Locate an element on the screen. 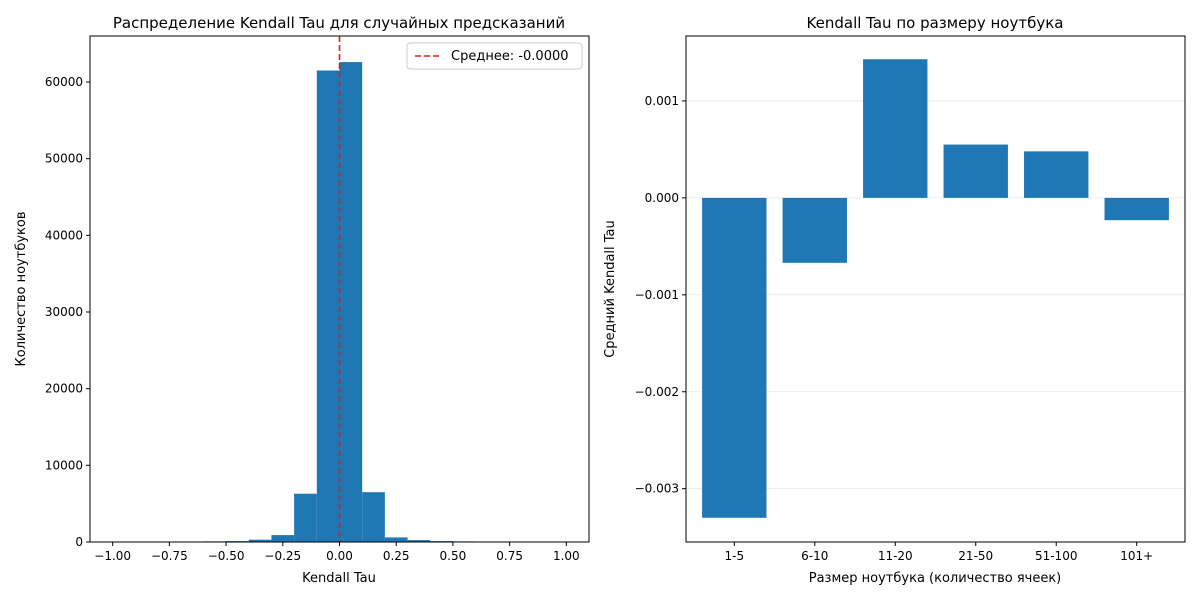  bar-chart-x-tick-label: 6-10 is located at coordinates (814, 556).